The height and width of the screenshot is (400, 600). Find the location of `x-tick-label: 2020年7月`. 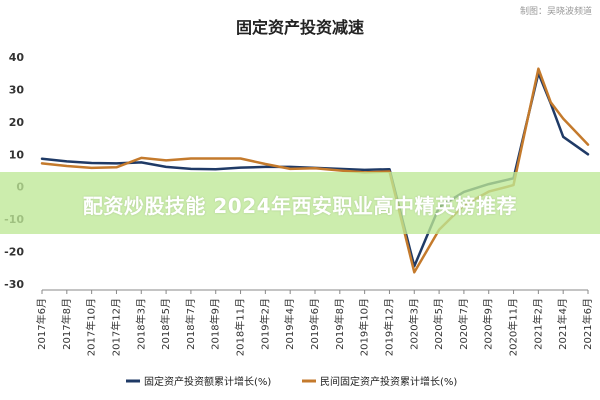

x-tick-label: 2020年7月 is located at coordinates (463, 324).